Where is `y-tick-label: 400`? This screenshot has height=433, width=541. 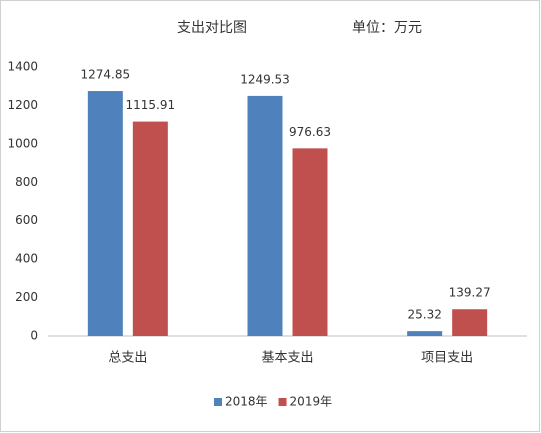
y-tick-label: 400 is located at coordinates (26, 259).